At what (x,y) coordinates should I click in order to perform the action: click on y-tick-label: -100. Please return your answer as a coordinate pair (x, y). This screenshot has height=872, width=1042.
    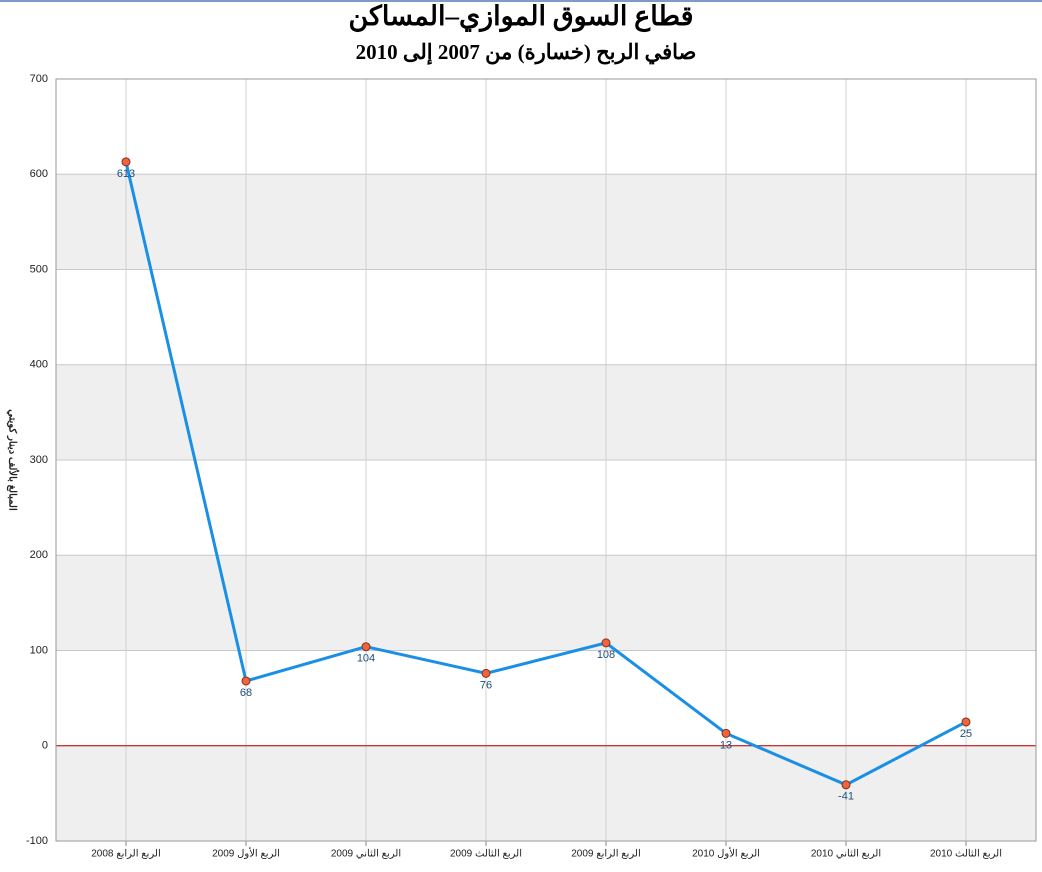
    Looking at the image, I should click on (37, 841).